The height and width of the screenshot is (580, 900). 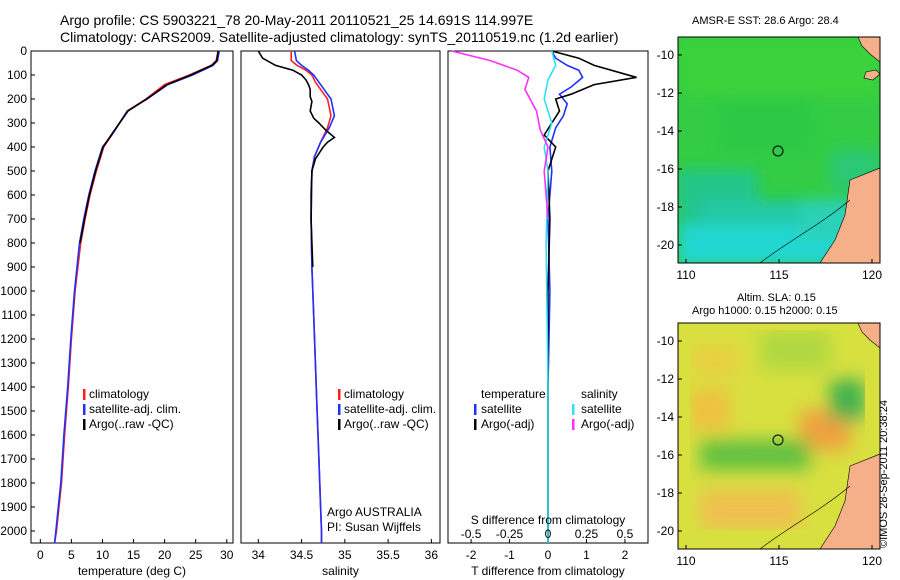 I want to click on map1-title: AMSR-E SST: 28.6 Argo: 28.4, so click(x=765, y=21).